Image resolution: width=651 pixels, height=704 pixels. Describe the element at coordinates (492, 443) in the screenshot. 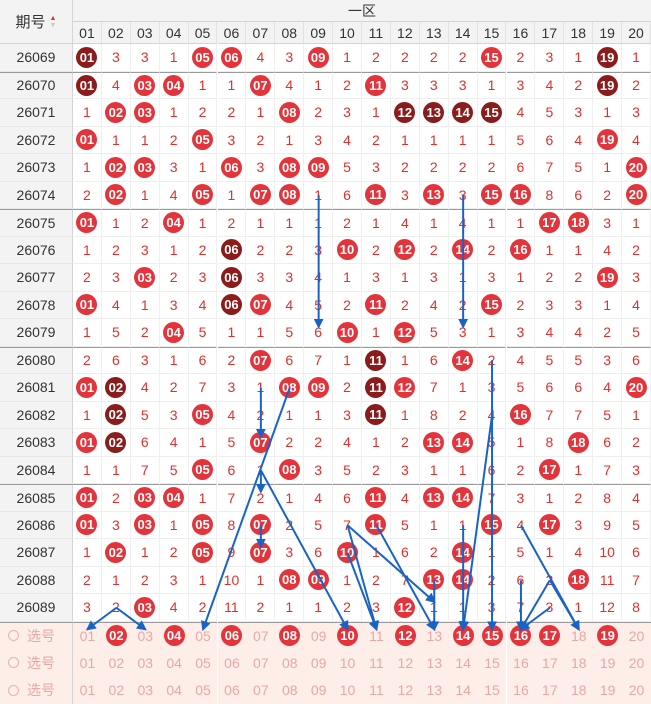

I see `trend-cell: 5` at that location.